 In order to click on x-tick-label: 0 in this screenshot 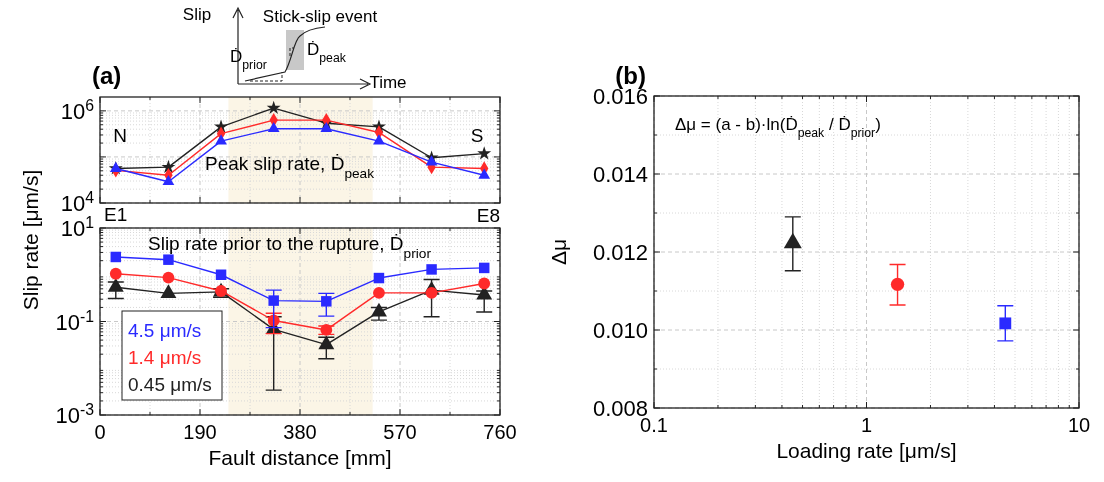, I will do `click(100, 432)`.